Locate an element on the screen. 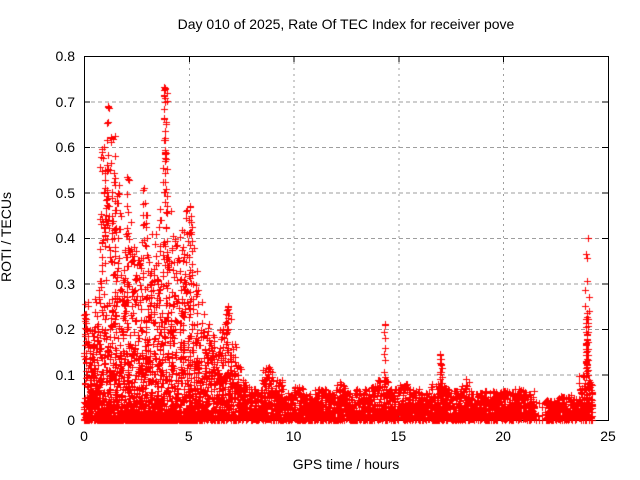  y-tick-label: 0.3 is located at coordinates (65, 283).